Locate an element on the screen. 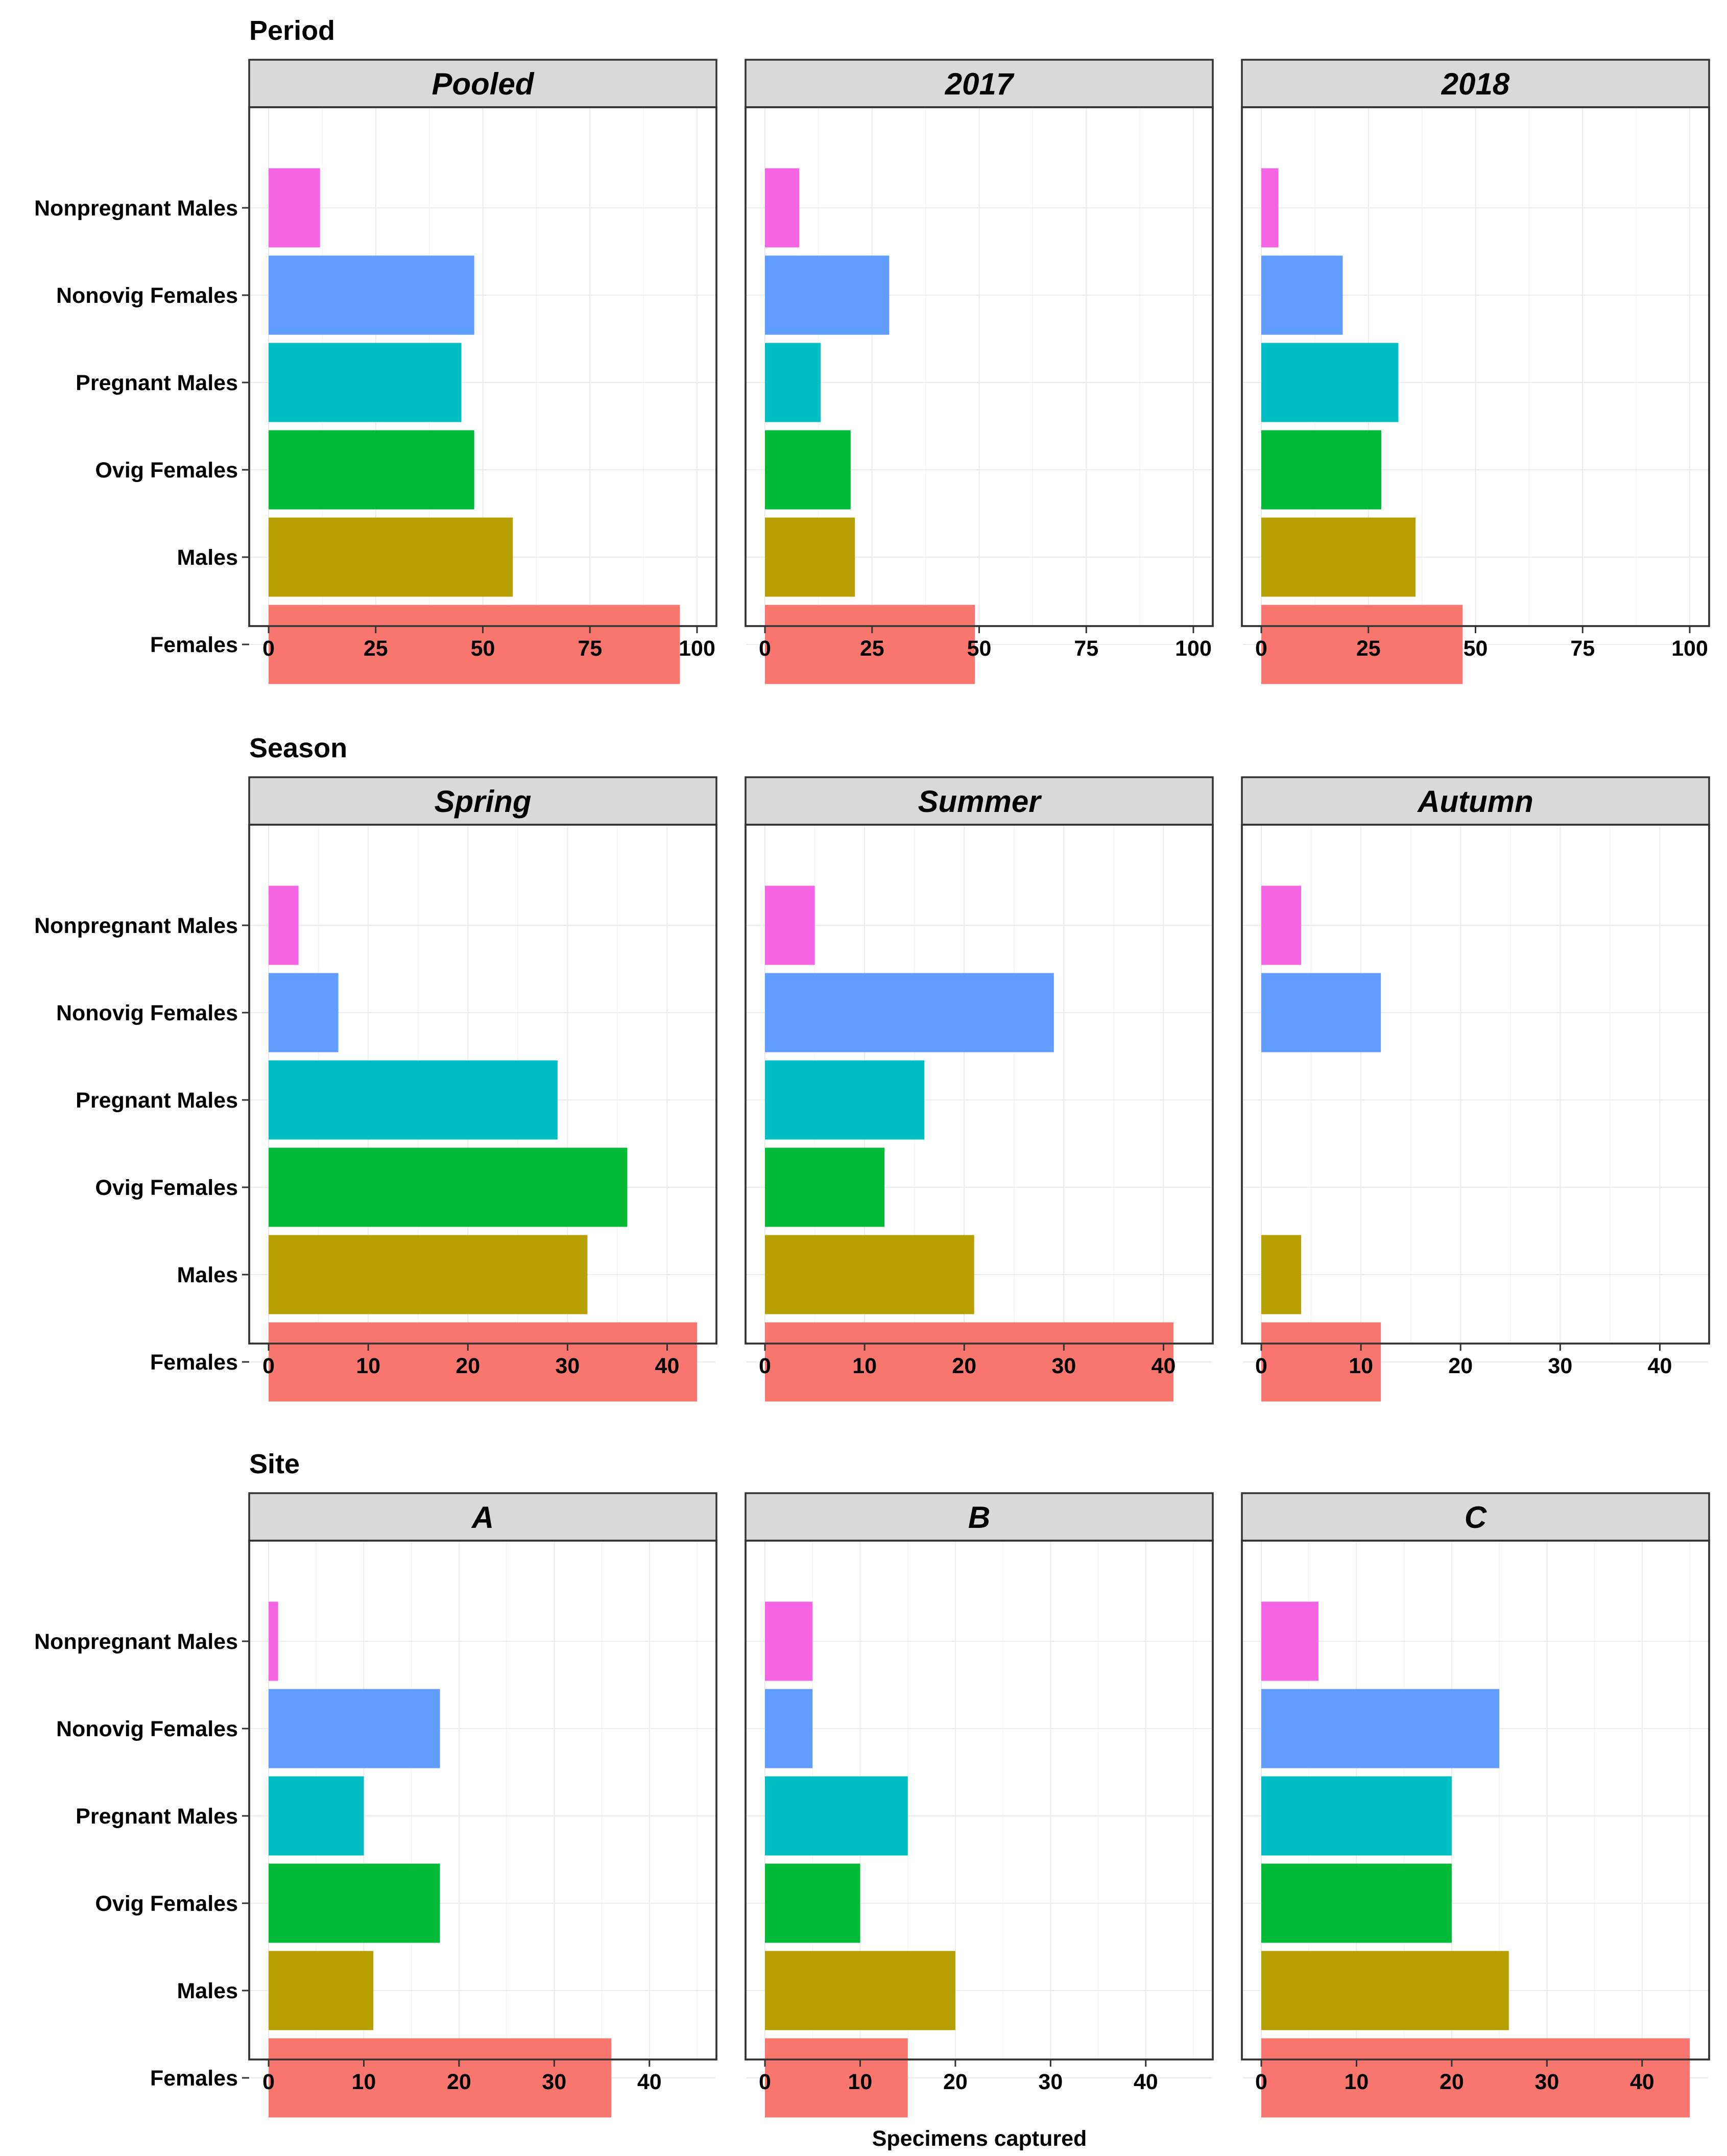 Image resolution: width=1727 pixels, height=2156 pixels. bar-b-nonpregnant-males is located at coordinates (789, 1641).